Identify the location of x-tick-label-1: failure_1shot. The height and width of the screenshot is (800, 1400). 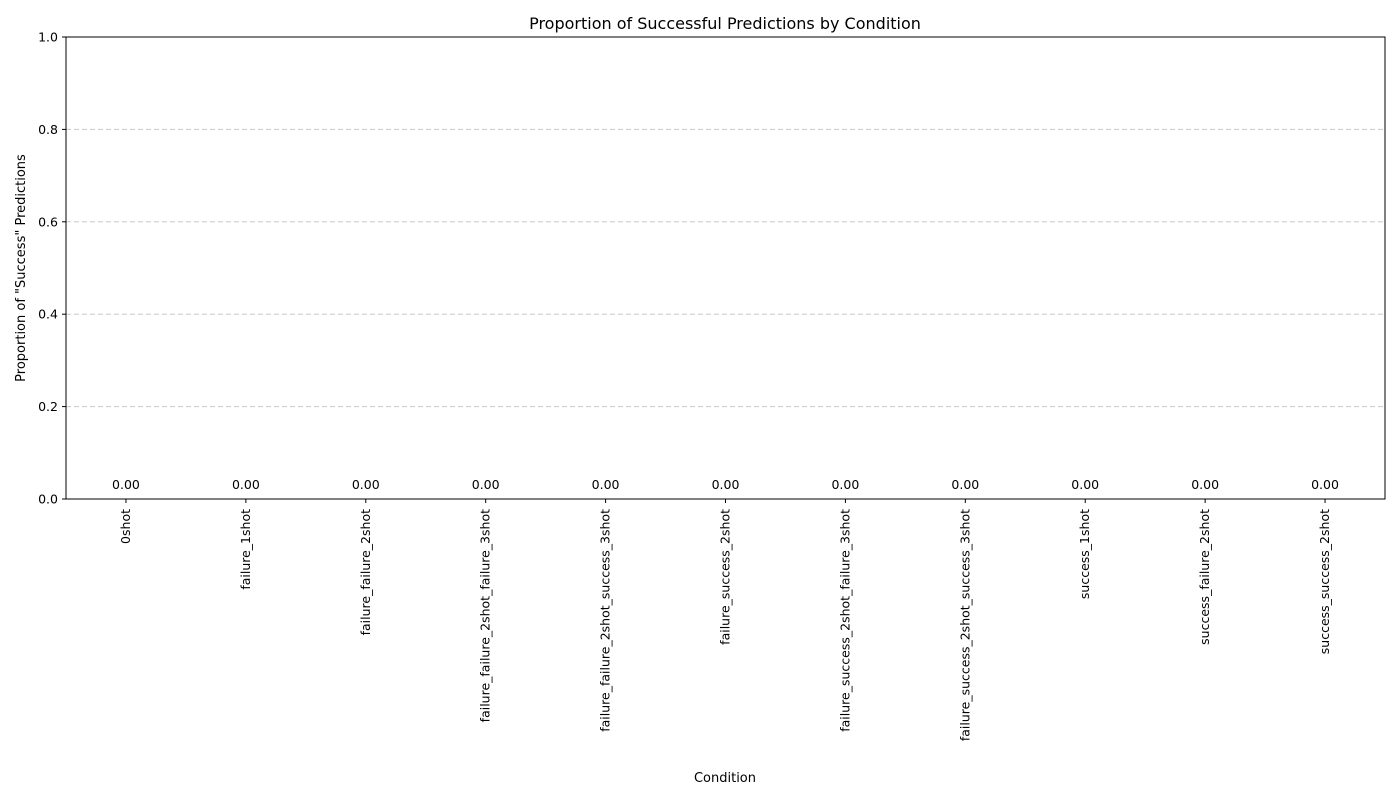
(245, 549).